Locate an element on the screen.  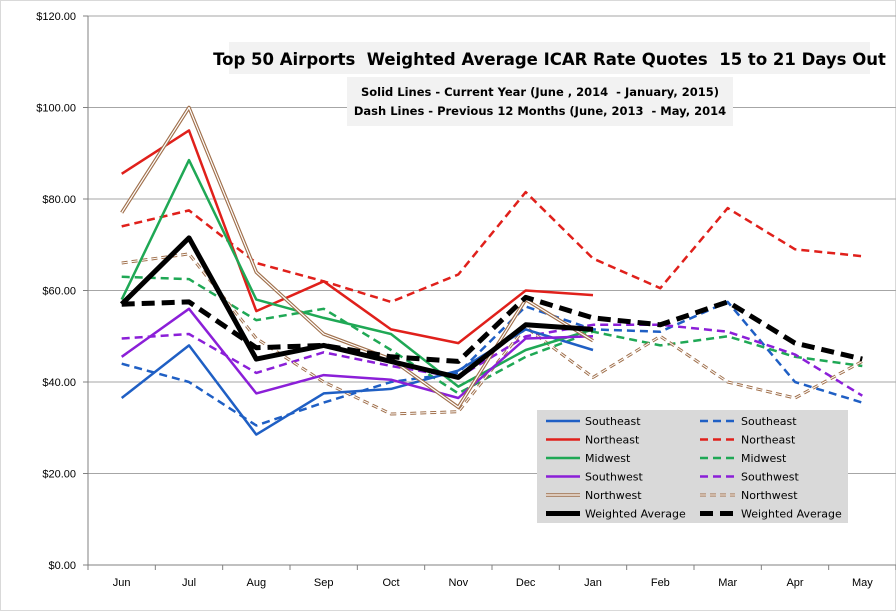
series-line-weighted-average-current is located at coordinates (356, 307).